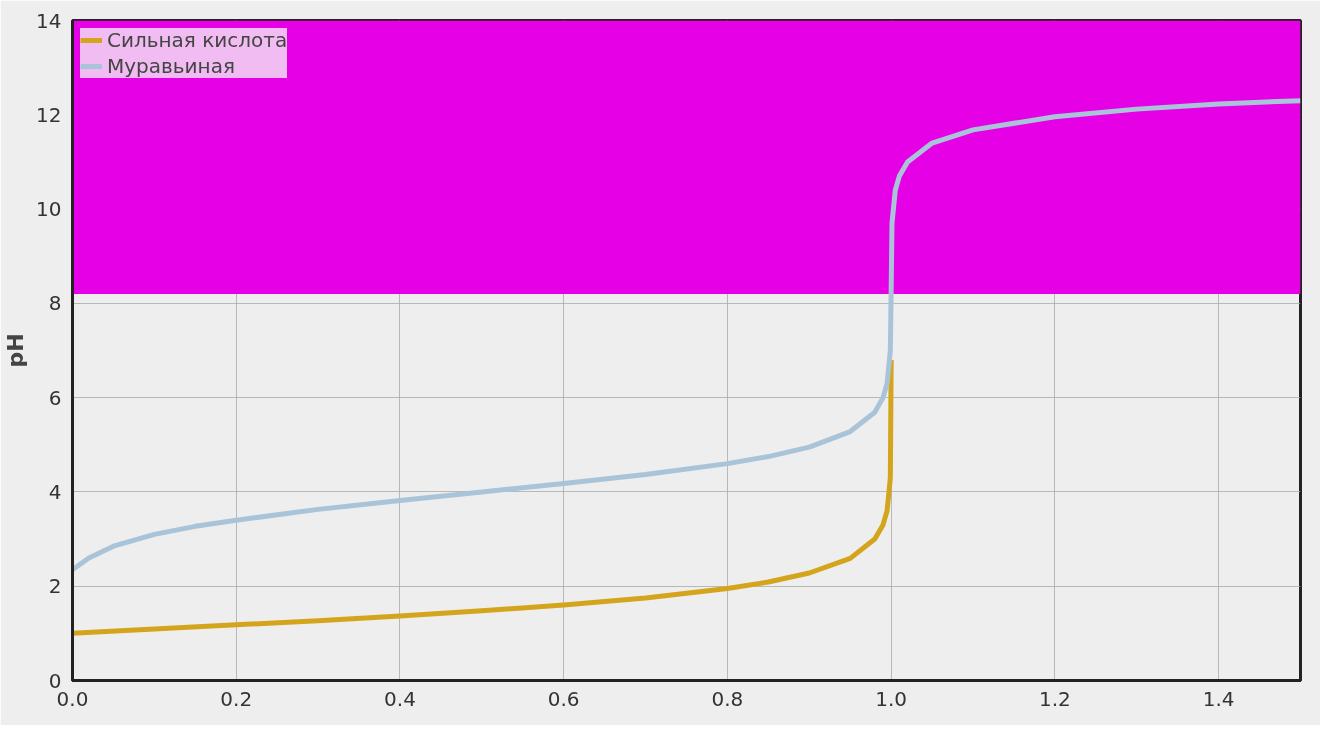 This screenshot has width=1326, height=729. What do you see at coordinates (49, 20) in the screenshot?
I see `y-tick-label: 14` at bounding box center [49, 20].